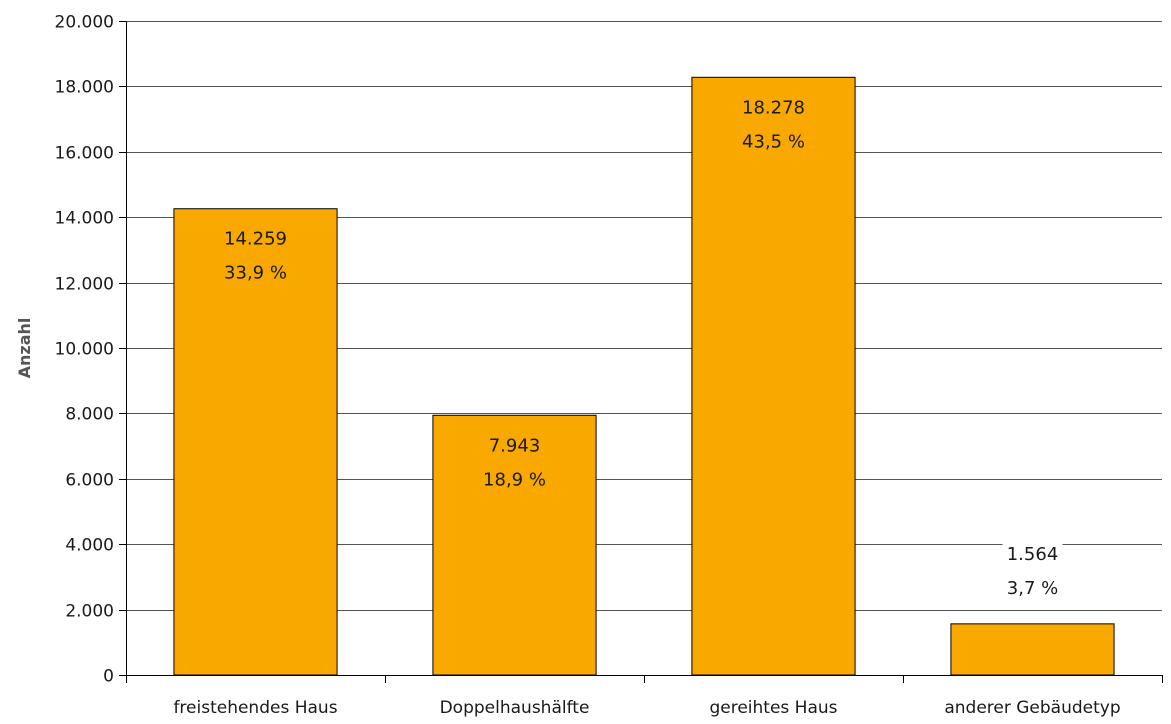 This screenshot has width=1171, height=724. I want to click on y-tick-label: 16.000, so click(84, 154).